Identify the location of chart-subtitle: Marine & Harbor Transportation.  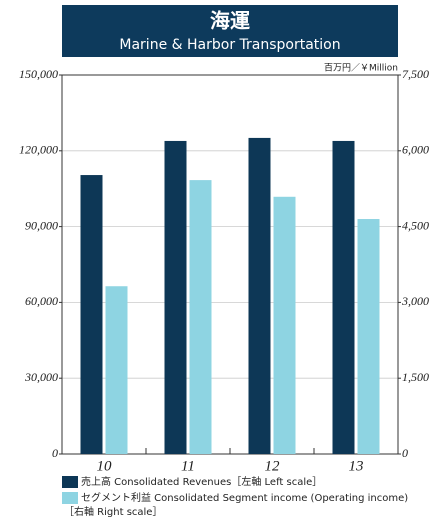
(229, 45).